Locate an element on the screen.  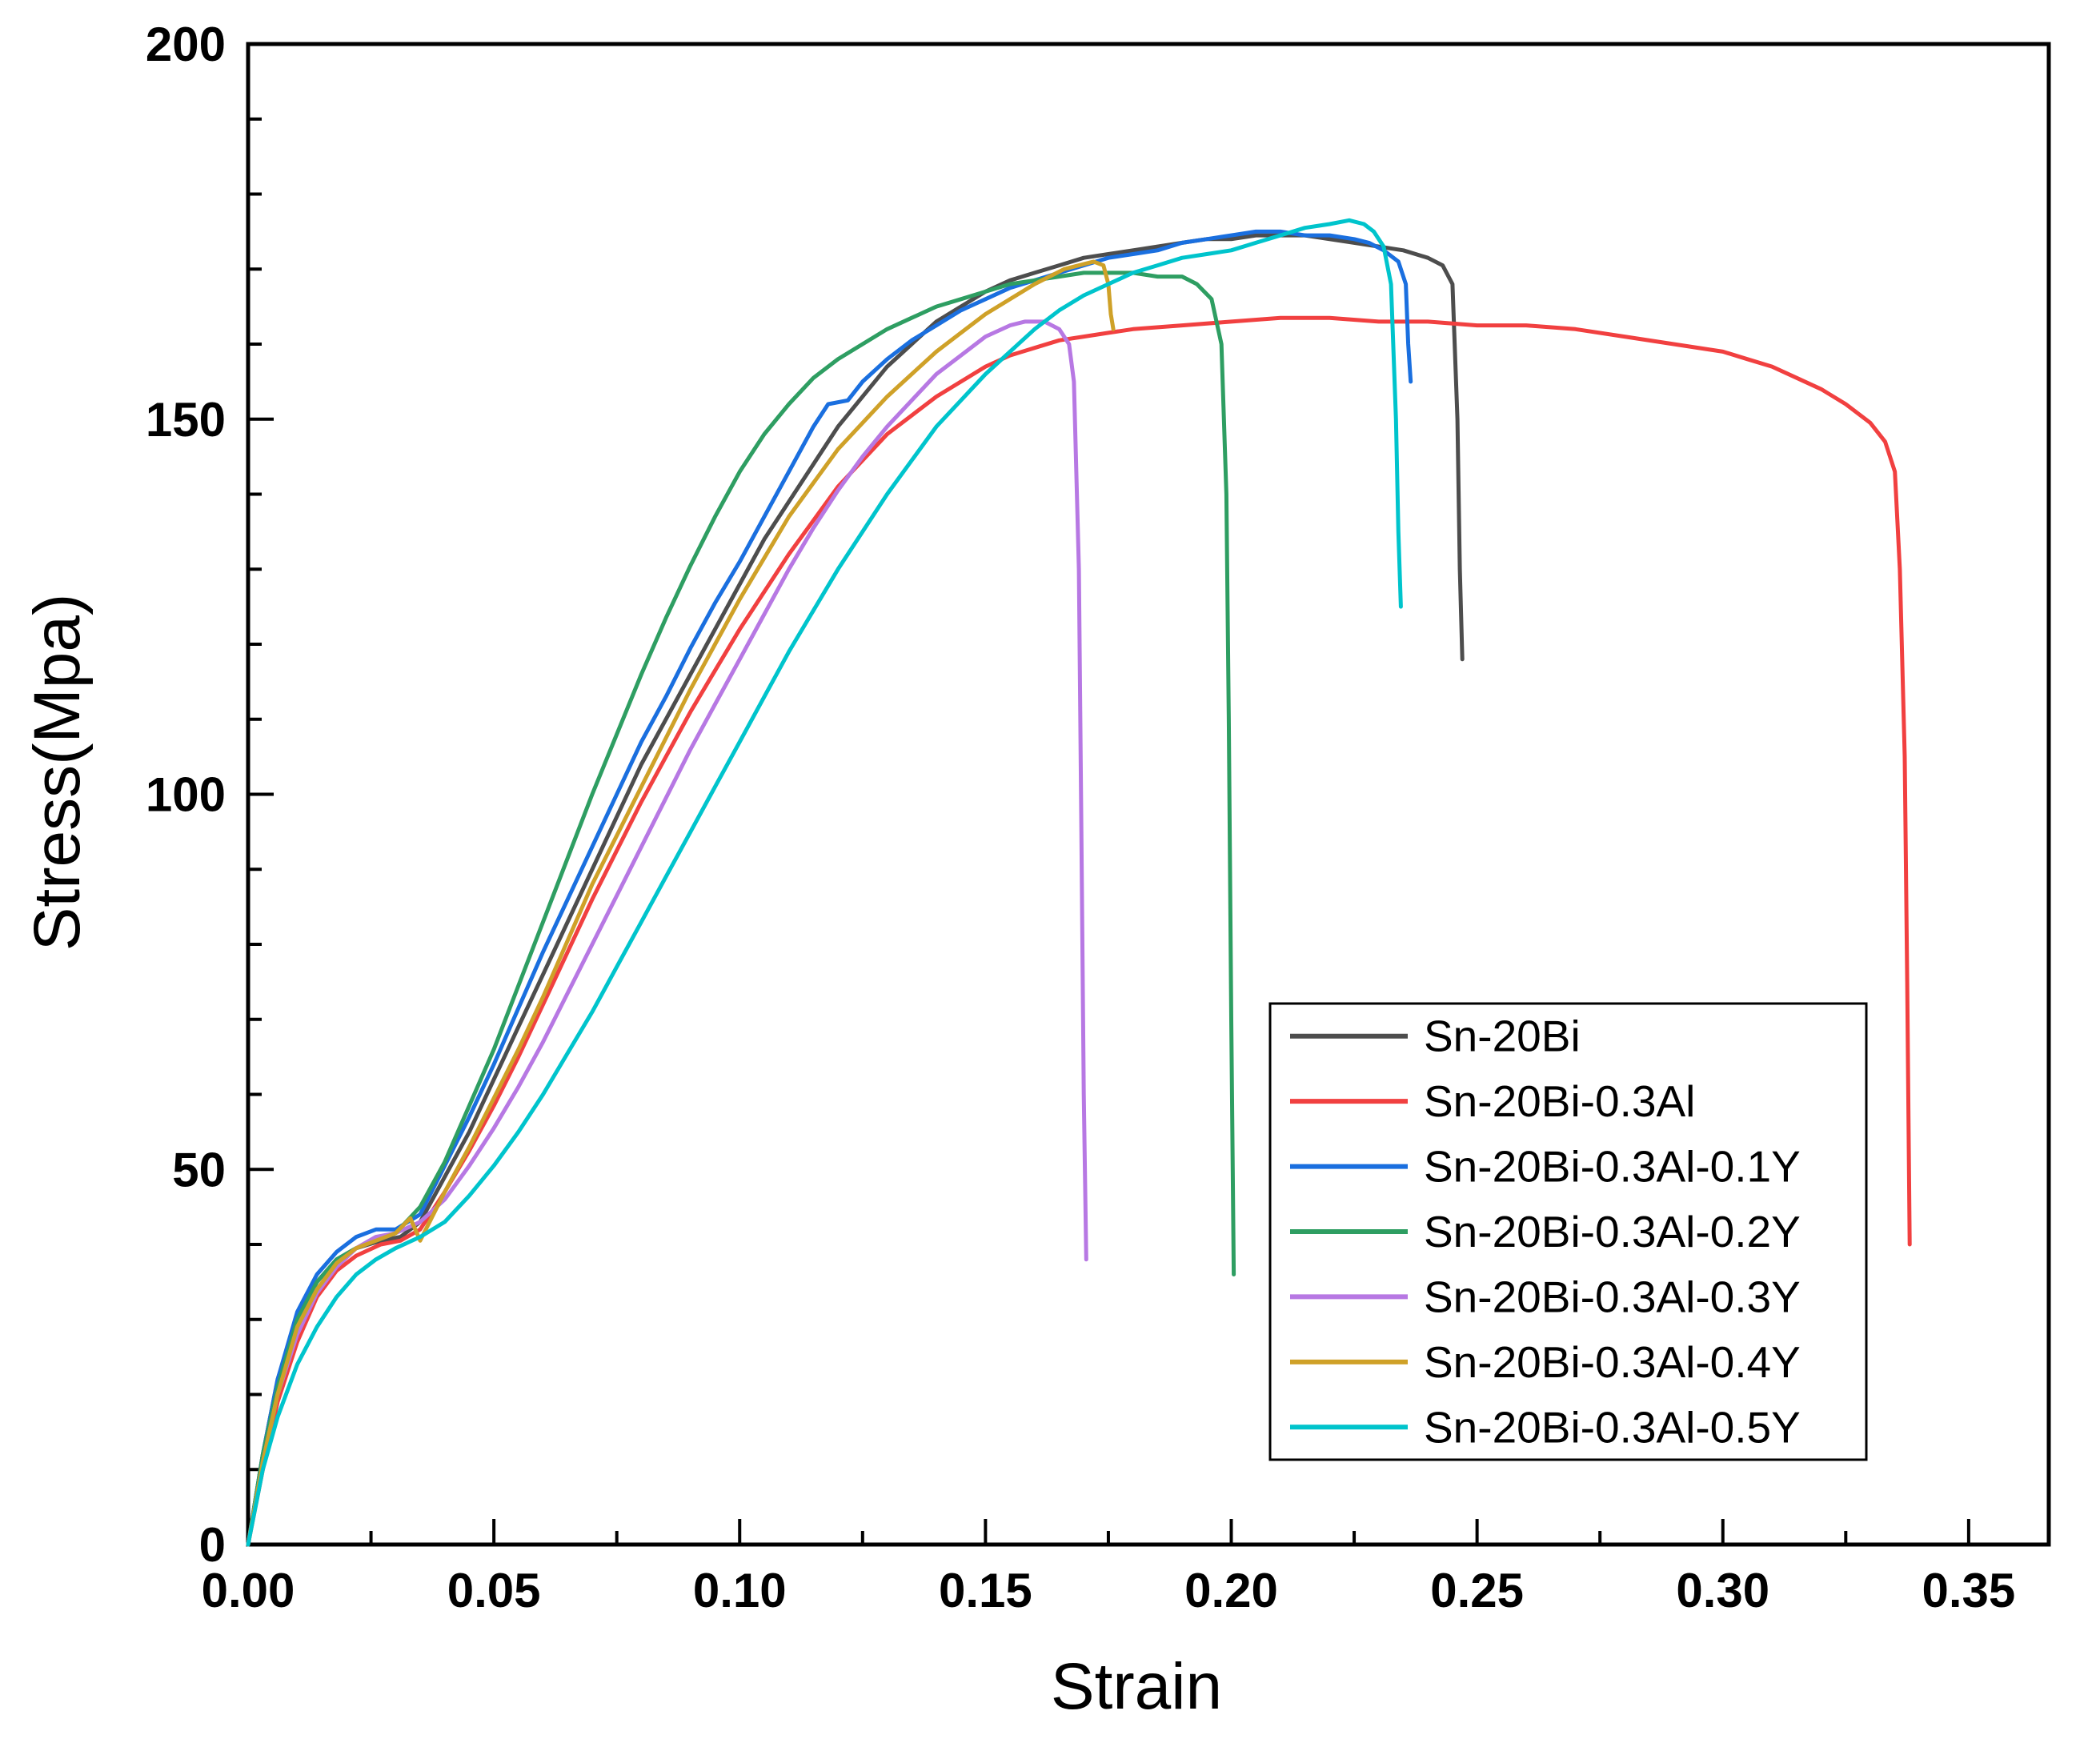
x-axis-title: Strain is located at coordinates (1136, 1686).